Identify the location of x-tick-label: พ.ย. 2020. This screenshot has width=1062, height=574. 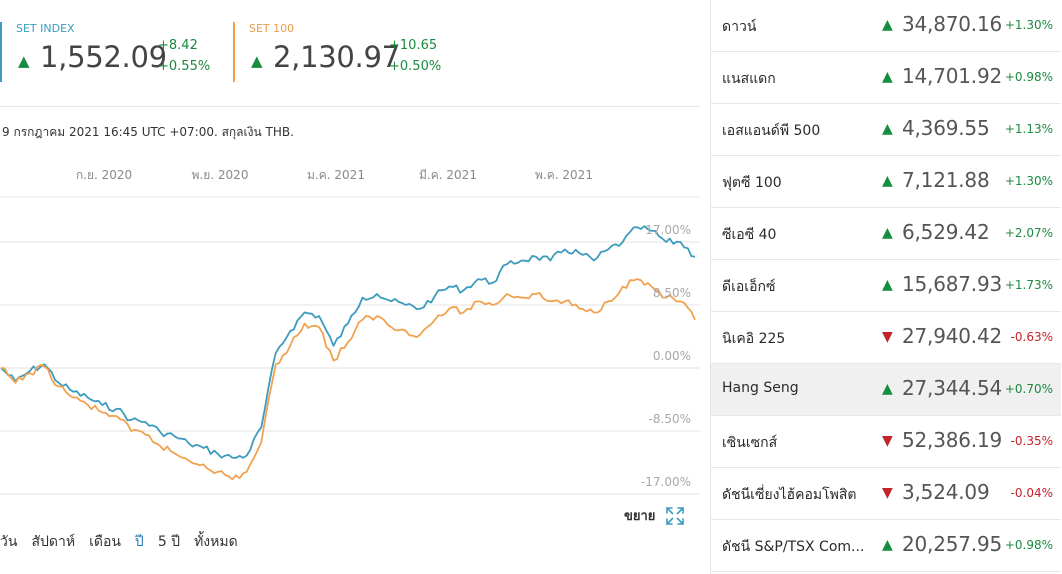
(220, 175).